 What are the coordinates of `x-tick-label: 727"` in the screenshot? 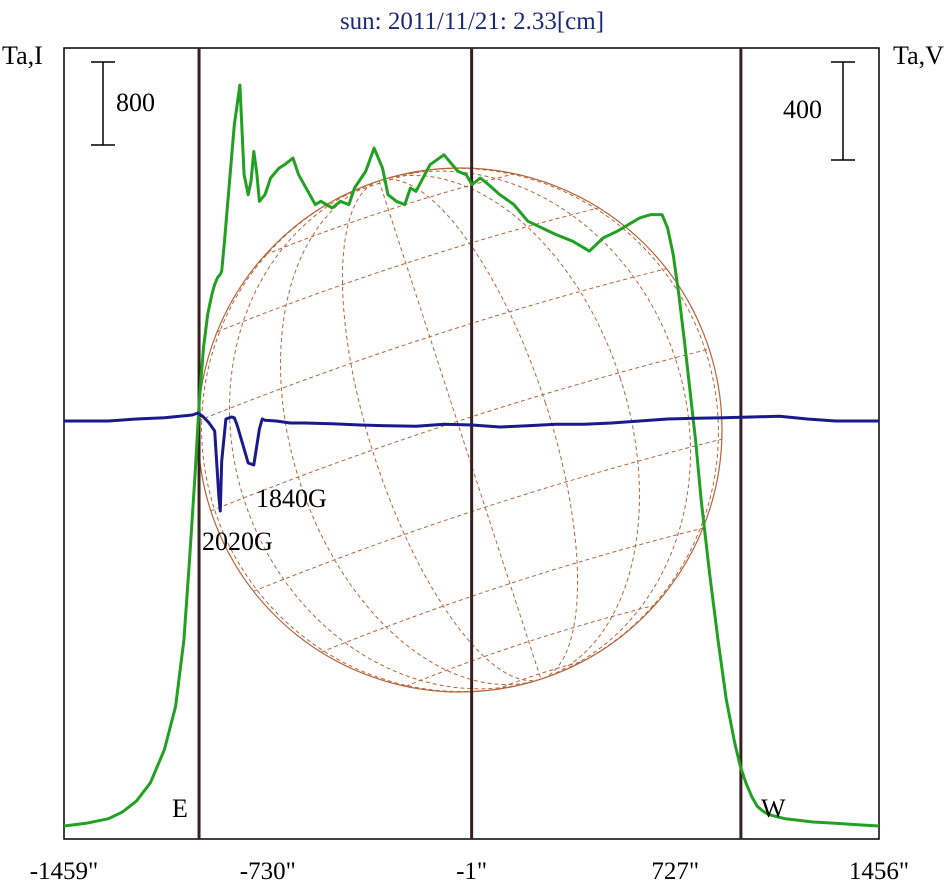 It's located at (675, 871).